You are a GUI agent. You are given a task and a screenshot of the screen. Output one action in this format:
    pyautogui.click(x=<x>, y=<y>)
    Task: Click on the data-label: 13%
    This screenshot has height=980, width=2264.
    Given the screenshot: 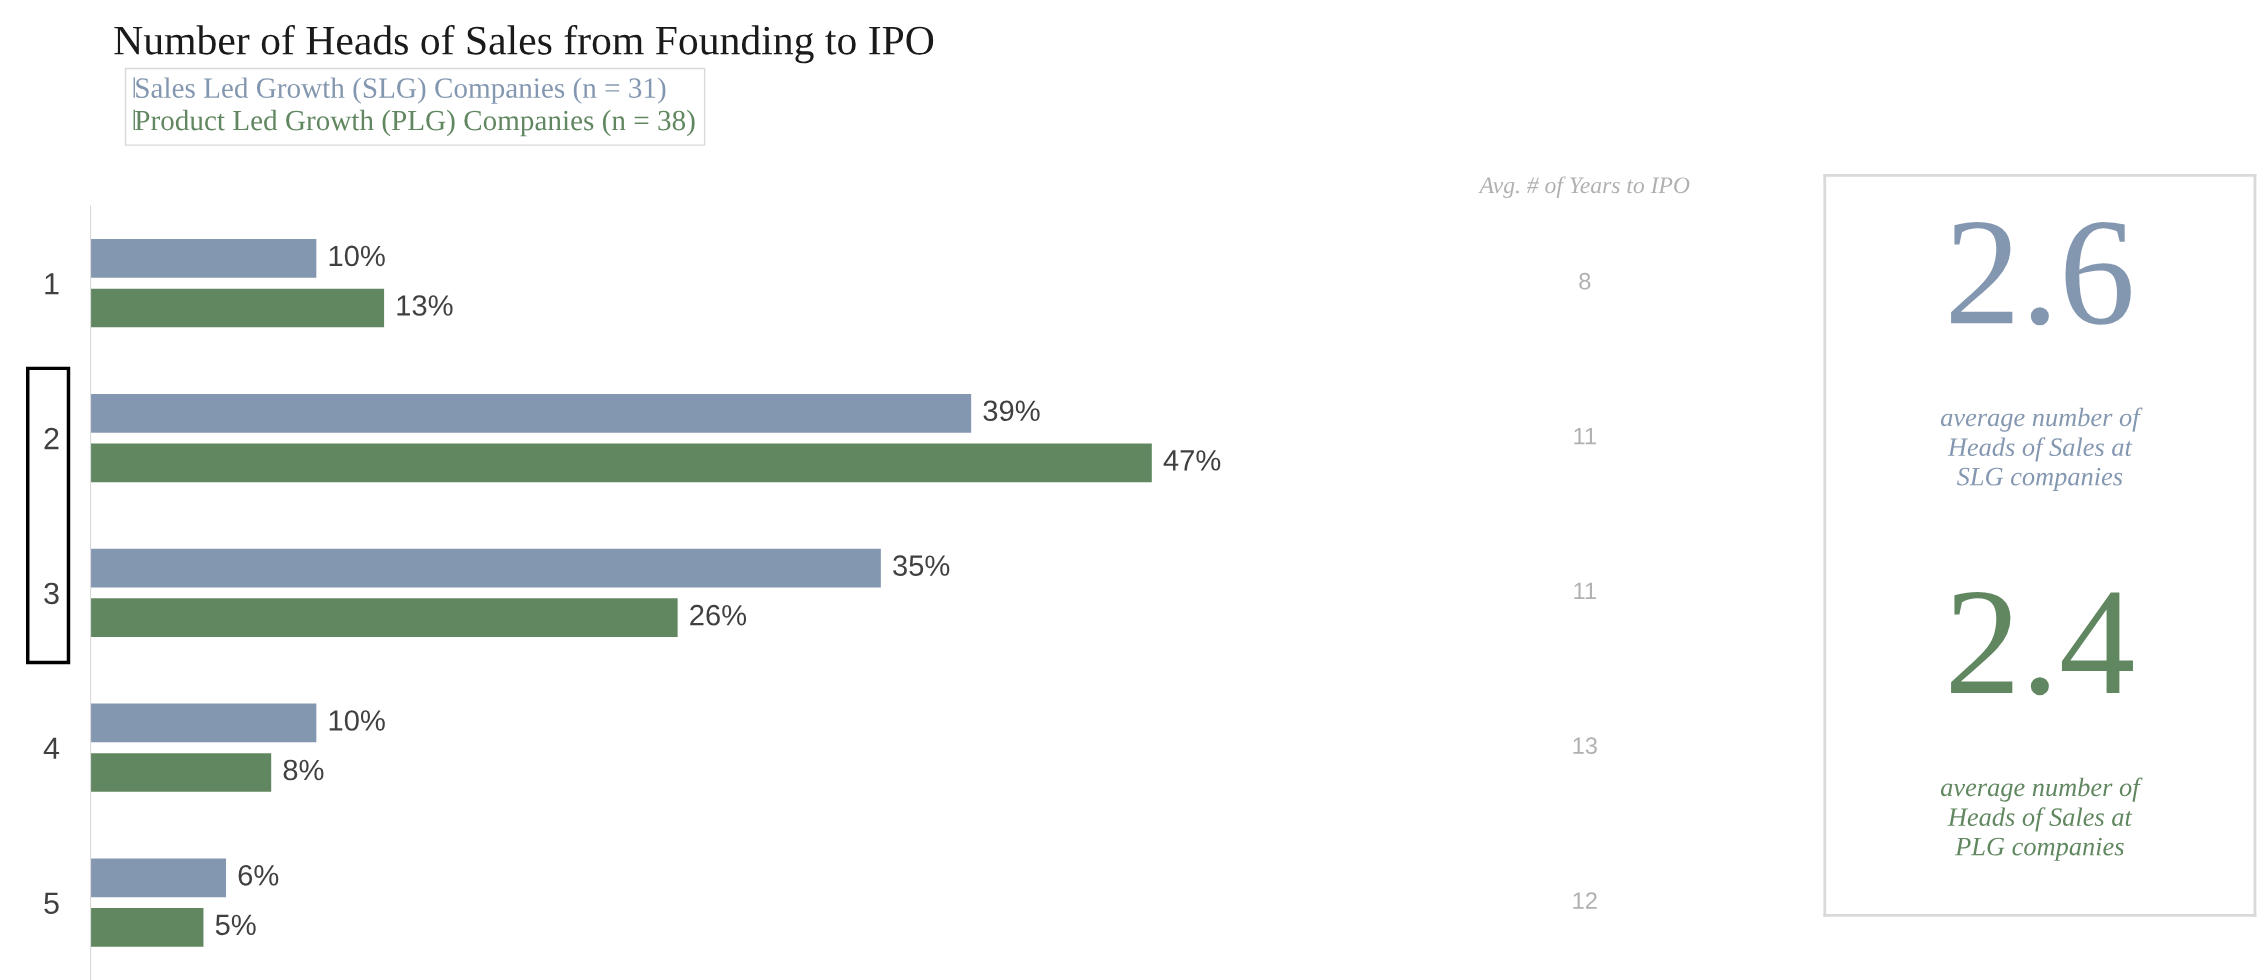 What is the action you would take?
    pyautogui.click(x=425, y=305)
    